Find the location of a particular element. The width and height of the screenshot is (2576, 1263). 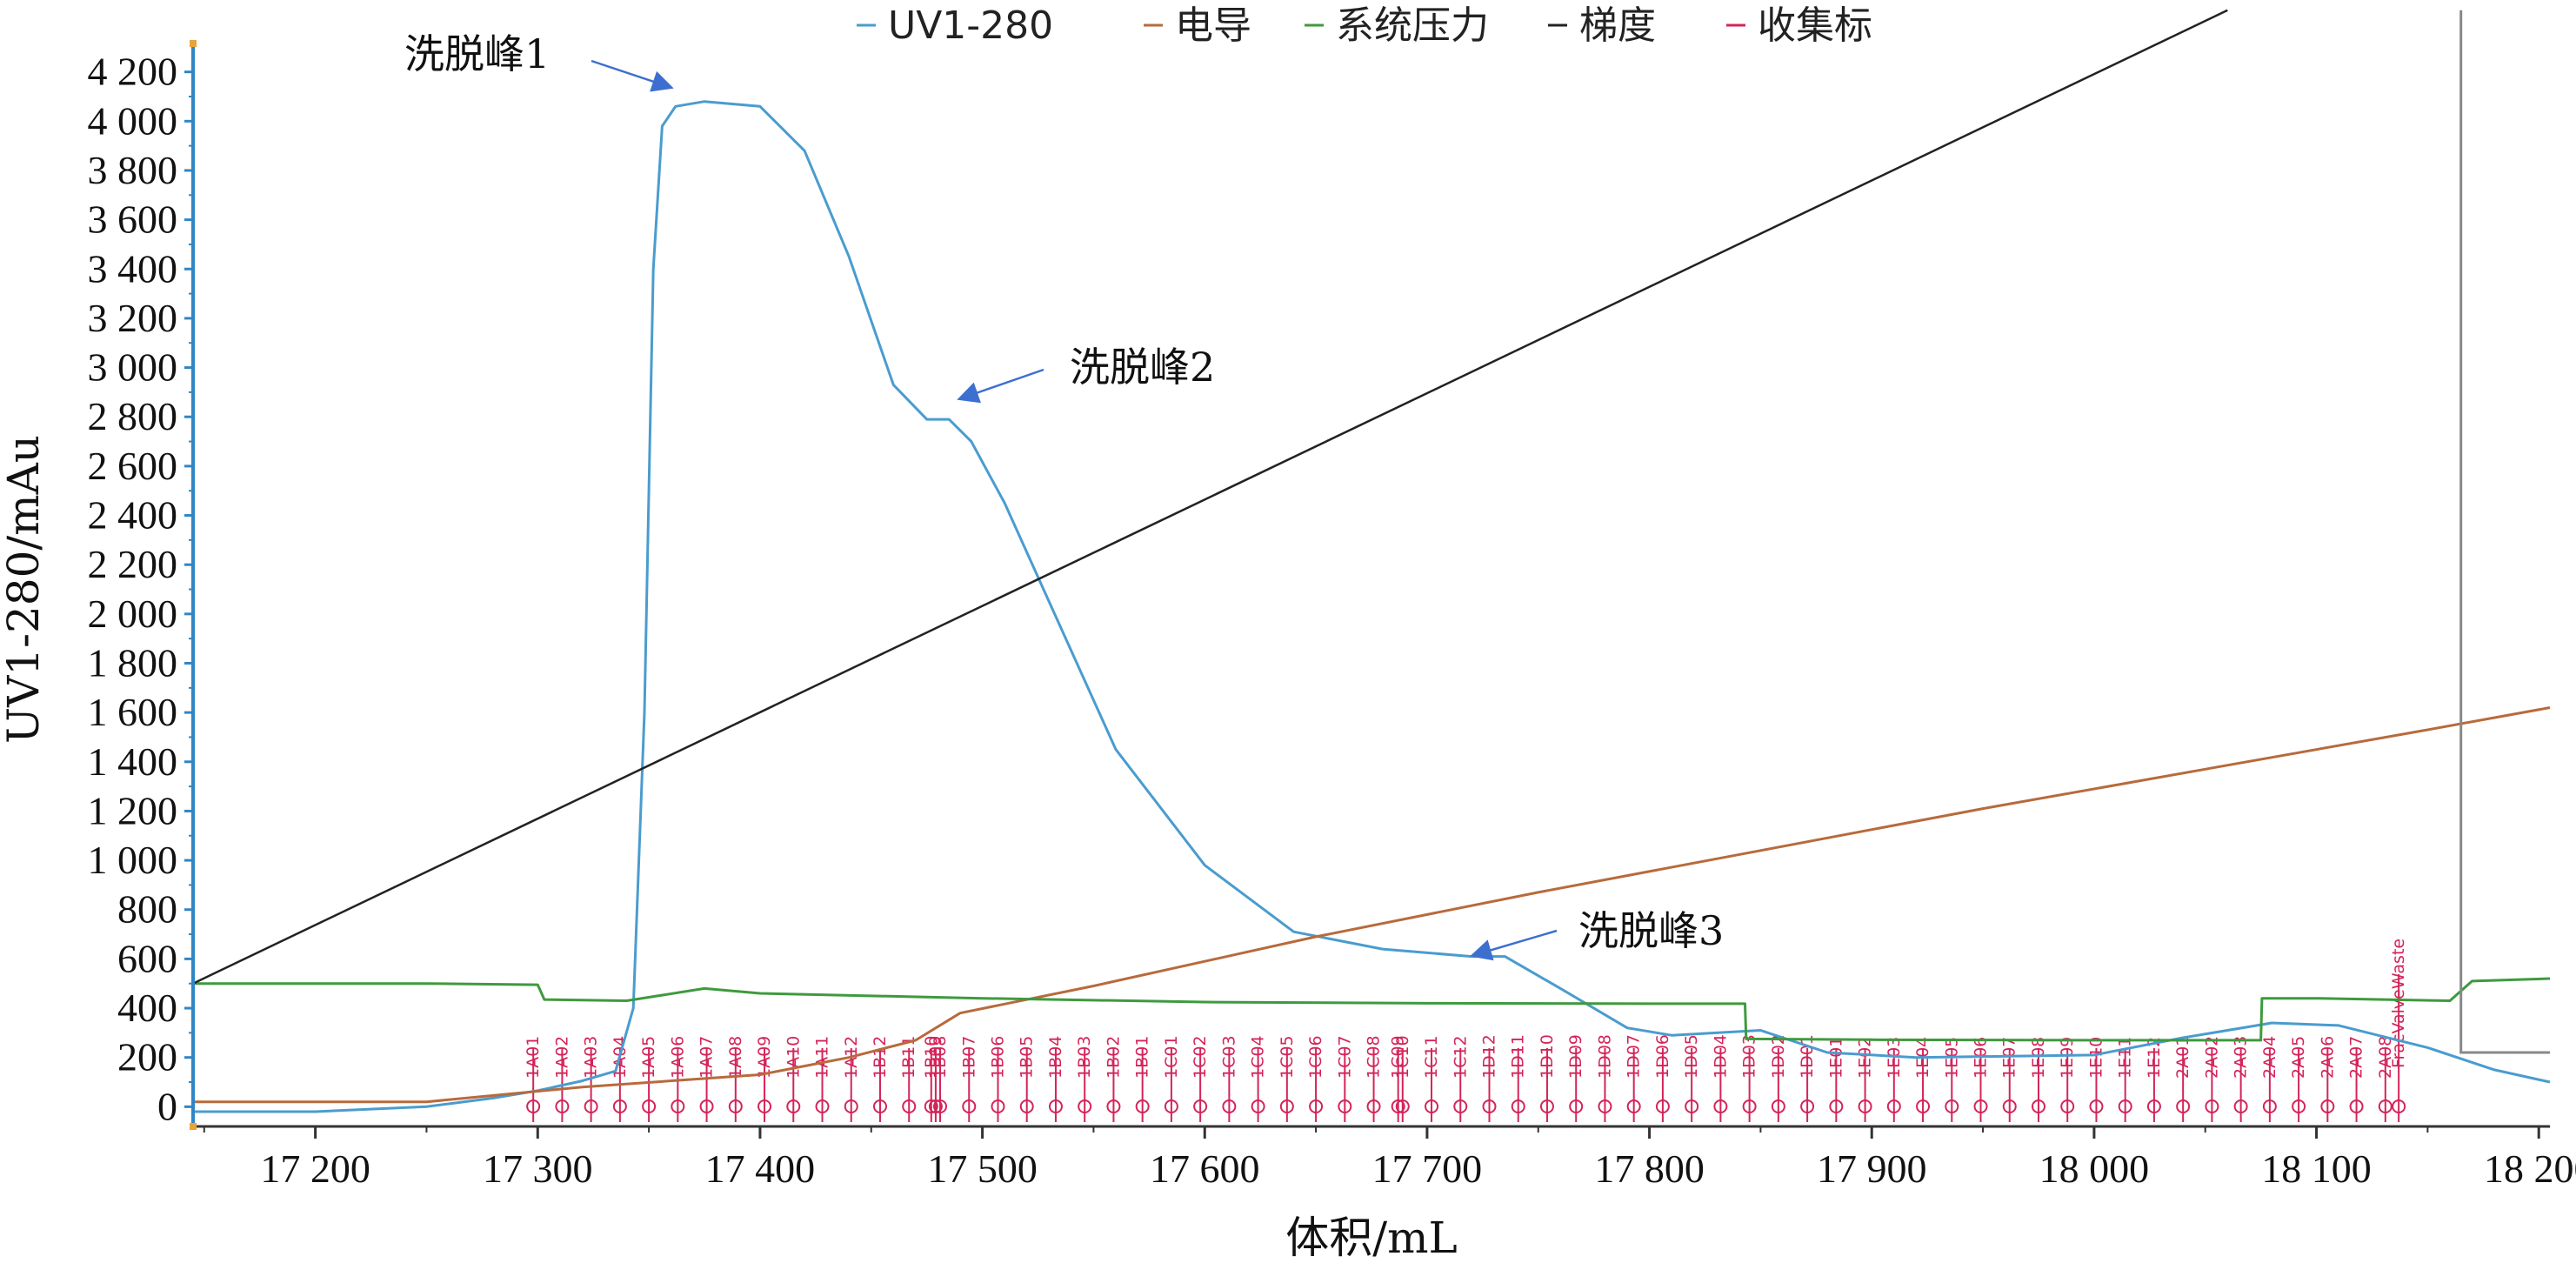

fraction-label: 1A10 is located at coordinates (793, 1057).